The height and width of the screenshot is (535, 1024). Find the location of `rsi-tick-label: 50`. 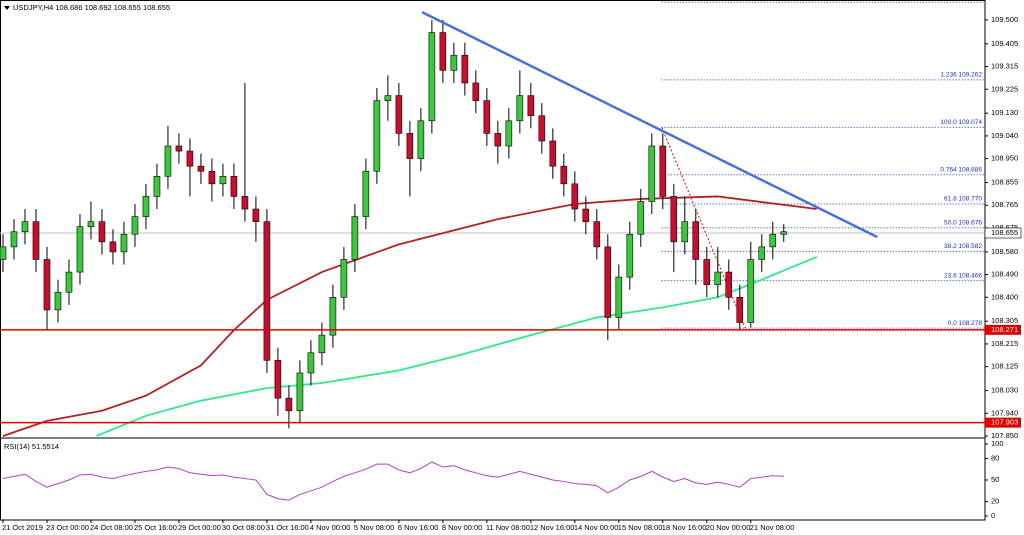

rsi-tick-label: 50 is located at coordinates (995, 479).